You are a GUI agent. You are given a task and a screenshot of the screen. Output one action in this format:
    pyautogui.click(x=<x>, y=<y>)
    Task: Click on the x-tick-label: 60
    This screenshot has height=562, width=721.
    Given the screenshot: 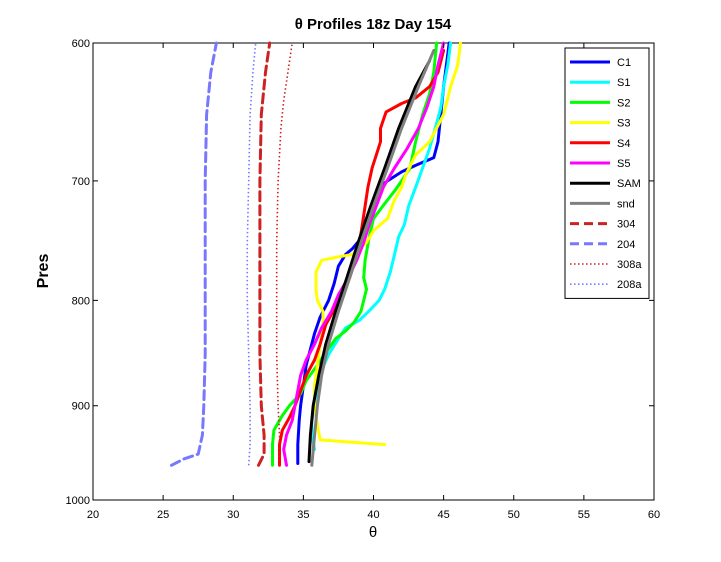 What is the action you would take?
    pyautogui.click(x=654, y=515)
    